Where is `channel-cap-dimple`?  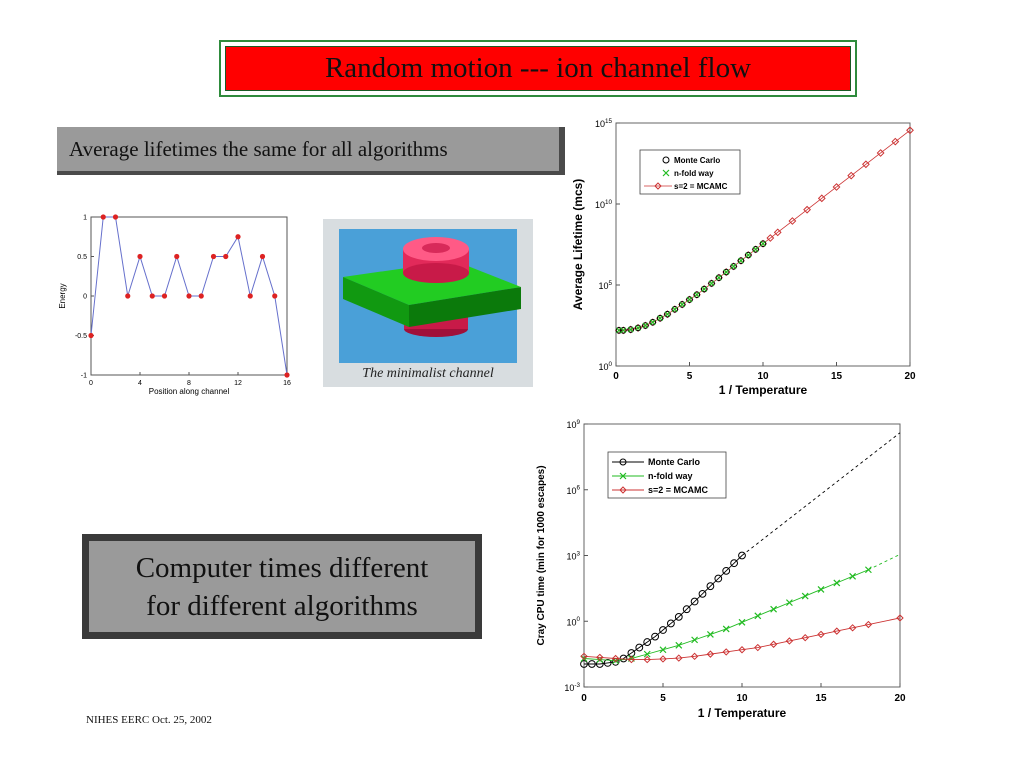 channel-cap-dimple is located at coordinates (436, 248).